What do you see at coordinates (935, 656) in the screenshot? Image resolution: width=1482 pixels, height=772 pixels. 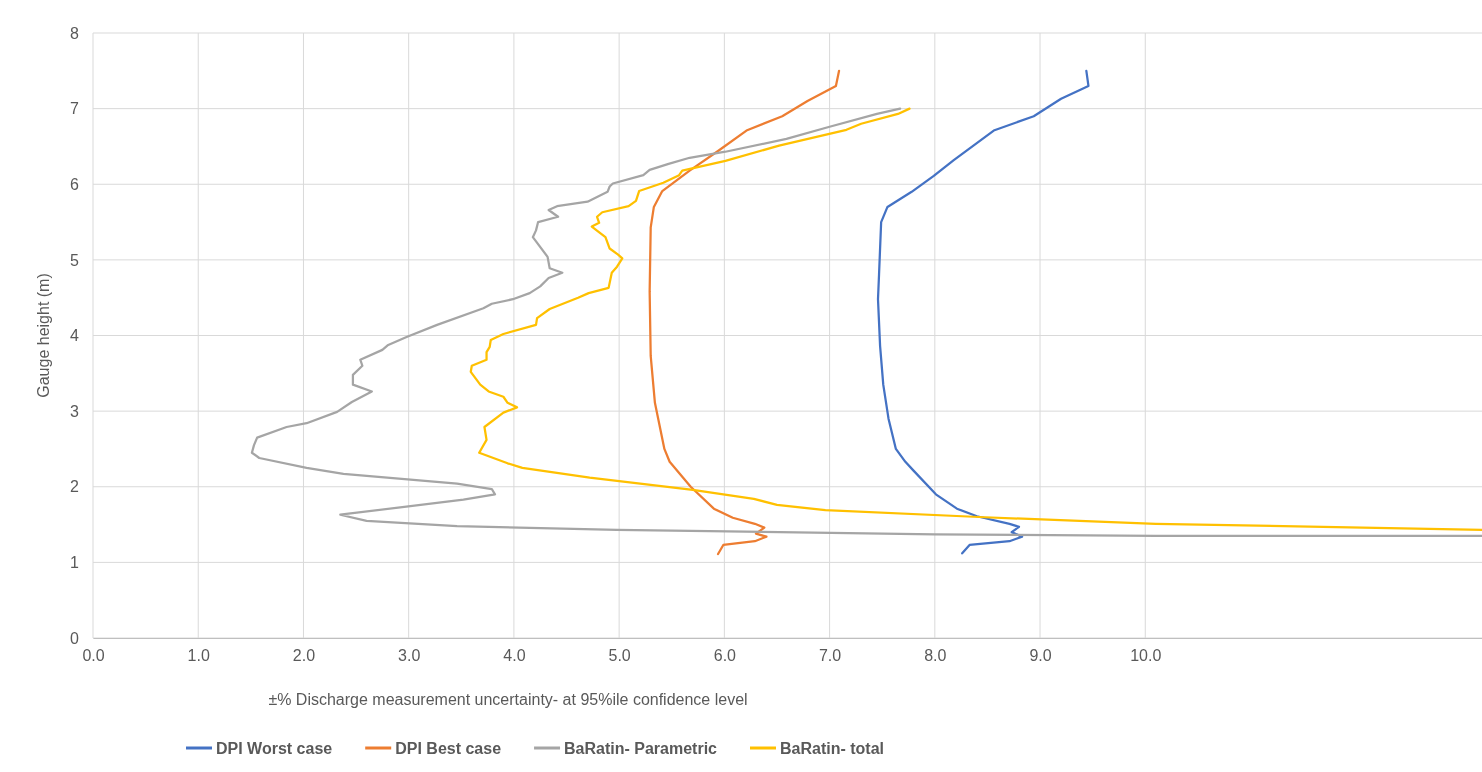 I see `x-tick-label: 8.0` at bounding box center [935, 656].